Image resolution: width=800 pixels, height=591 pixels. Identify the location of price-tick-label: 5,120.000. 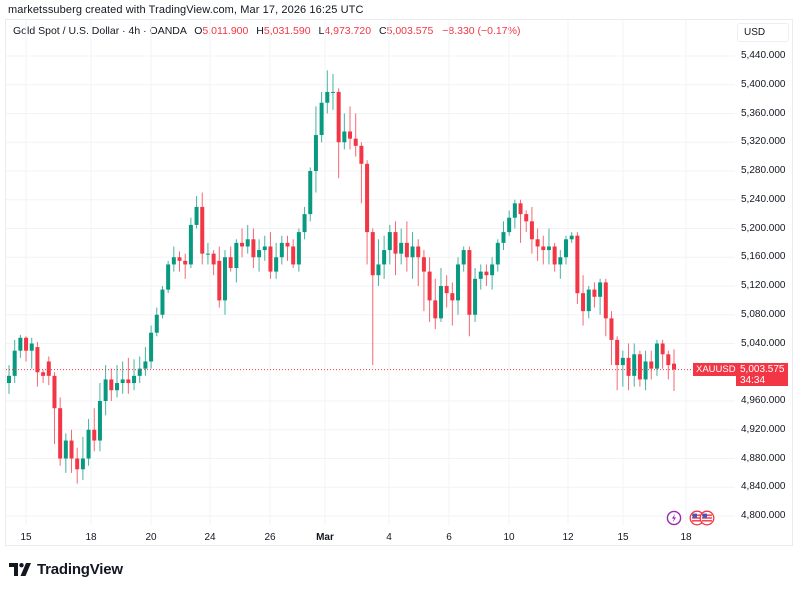
(763, 285).